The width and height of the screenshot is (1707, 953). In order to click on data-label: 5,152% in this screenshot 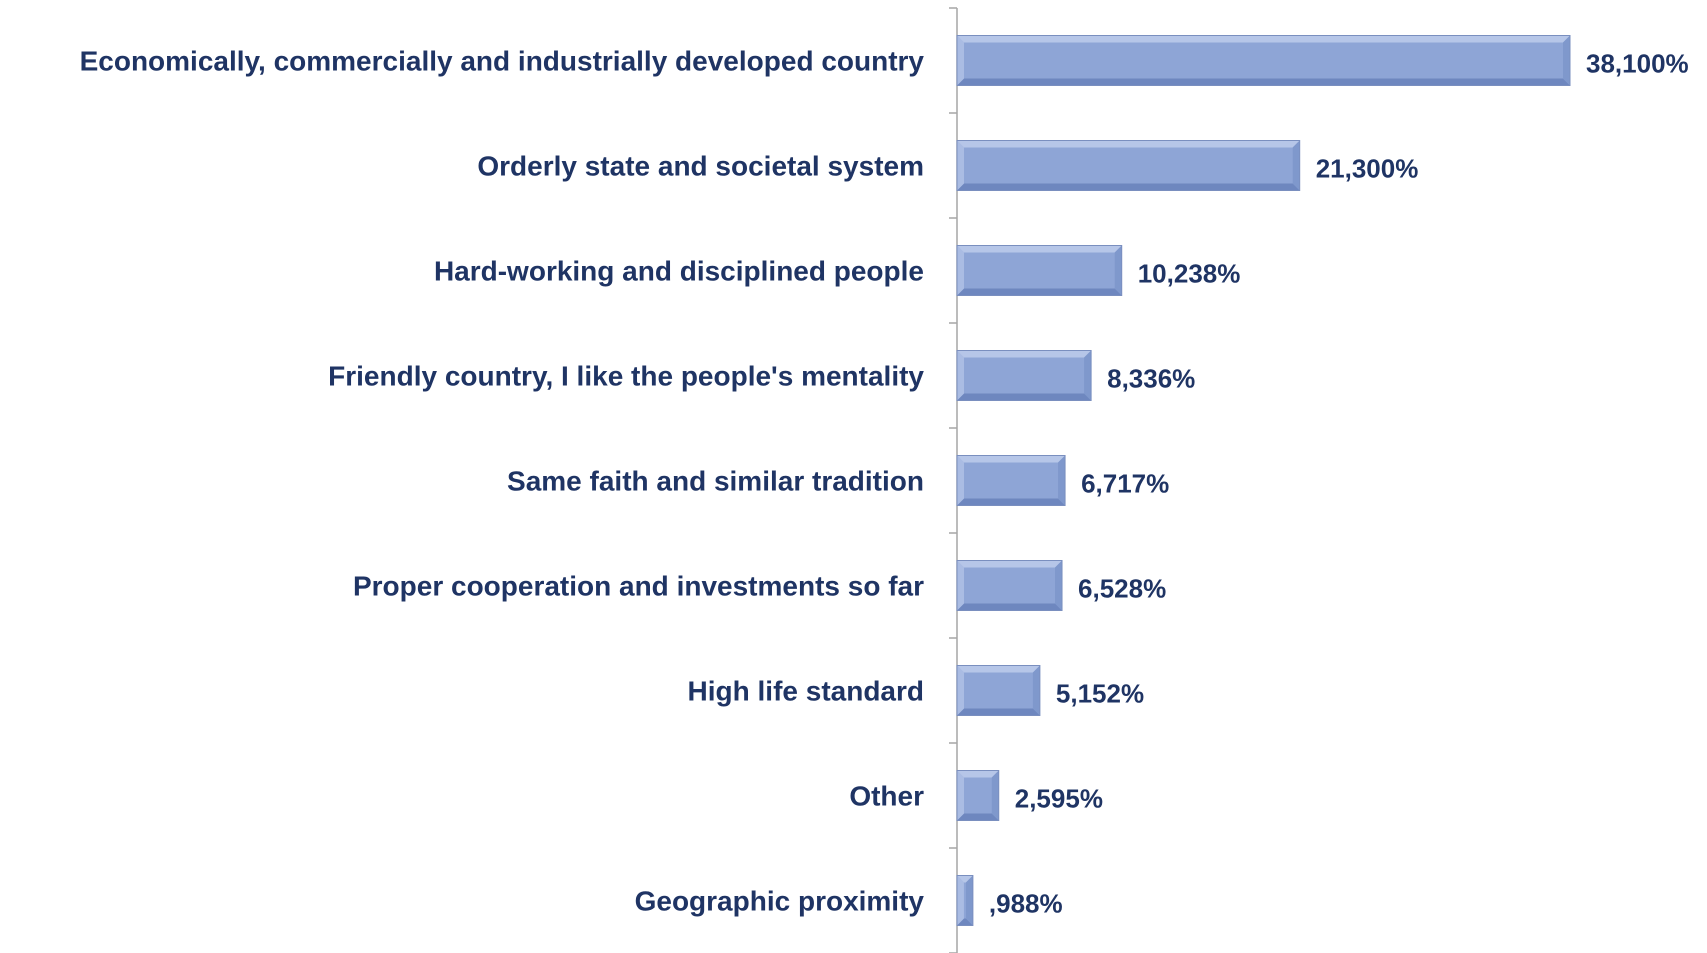, I will do `click(1100, 694)`.